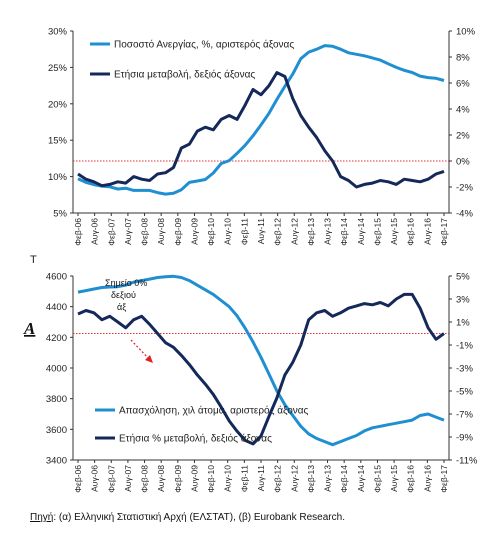 This screenshot has height=534, width=495. What do you see at coordinates (464, 346) in the screenshot?
I see `right-tick-label: -1%` at bounding box center [464, 346].